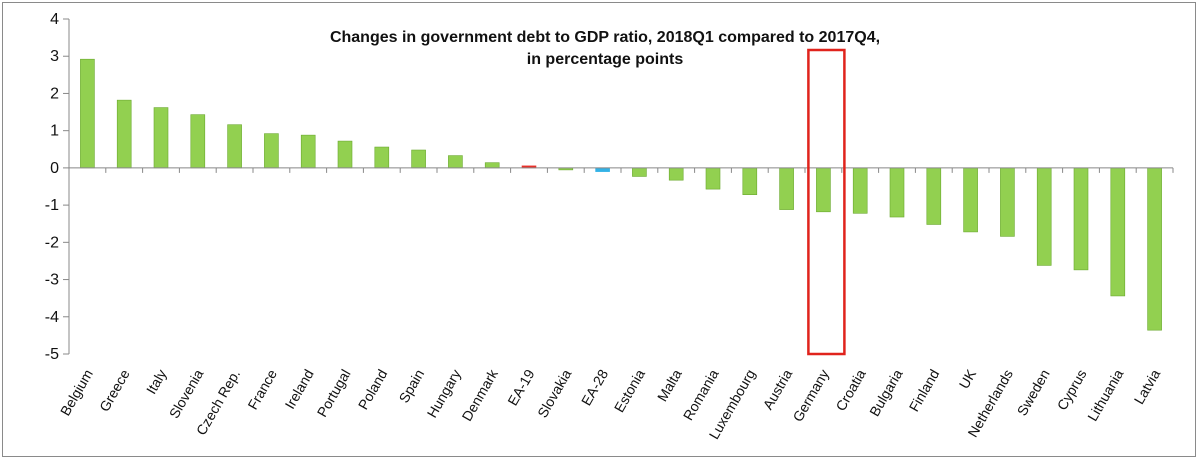 Image resolution: width=1200 pixels, height=461 pixels. What do you see at coordinates (57, 187) in the screenshot?
I see `y-axis: 4 3 2 1 0 -1 -2 -3 -4 -5` at bounding box center [57, 187].